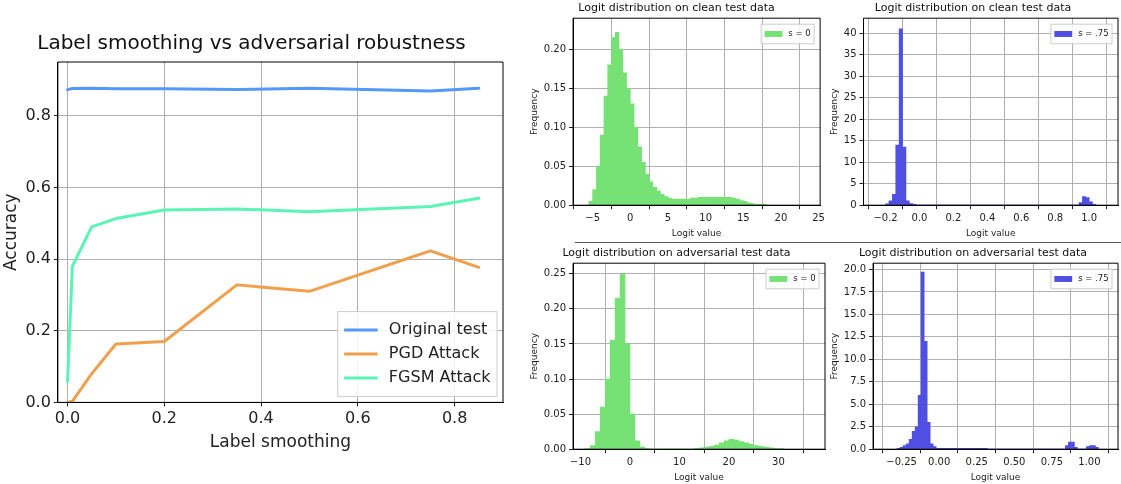 The image size is (1121, 484). Describe the element at coordinates (858, 403) in the screenshot. I see `y-tick-label: 5.0` at that location.